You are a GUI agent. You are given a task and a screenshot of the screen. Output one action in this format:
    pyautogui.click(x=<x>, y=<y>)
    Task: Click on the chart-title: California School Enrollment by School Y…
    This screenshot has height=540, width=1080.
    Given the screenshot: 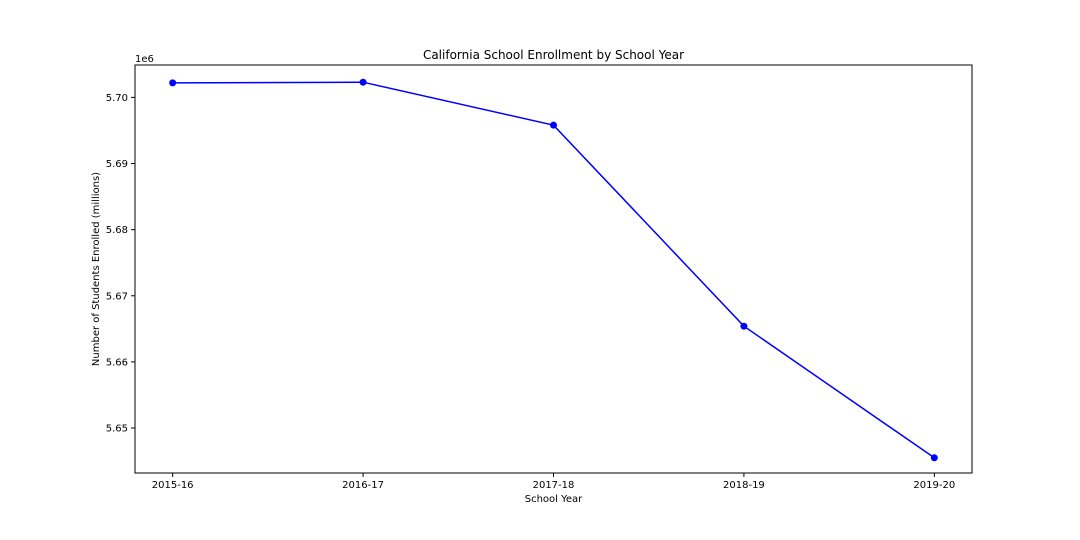 What is the action you would take?
    pyautogui.click(x=553, y=55)
    